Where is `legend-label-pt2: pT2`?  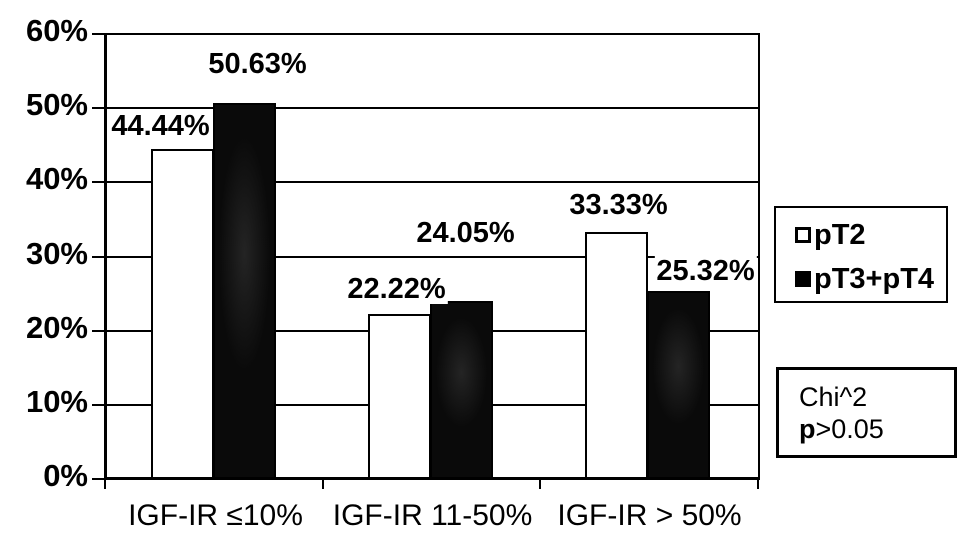
legend-label-pt2: pT2 is located at coordinates (840, 235).